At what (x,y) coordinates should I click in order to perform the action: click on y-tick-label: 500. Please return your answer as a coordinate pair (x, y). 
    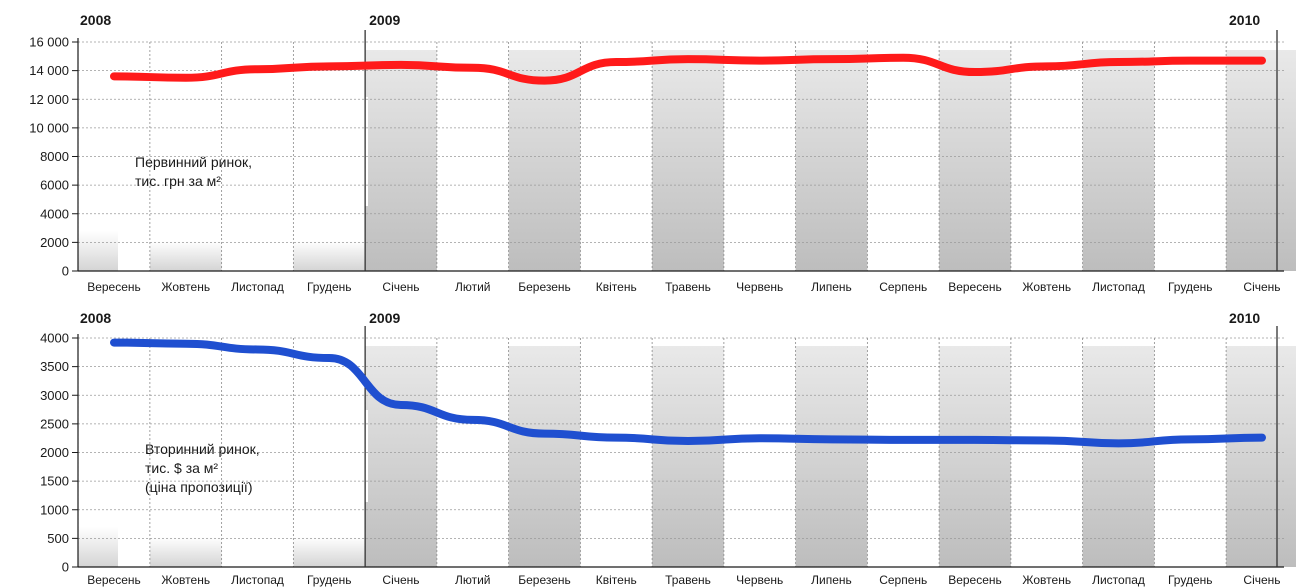
    Looking at the image, I should click on (58, 538).